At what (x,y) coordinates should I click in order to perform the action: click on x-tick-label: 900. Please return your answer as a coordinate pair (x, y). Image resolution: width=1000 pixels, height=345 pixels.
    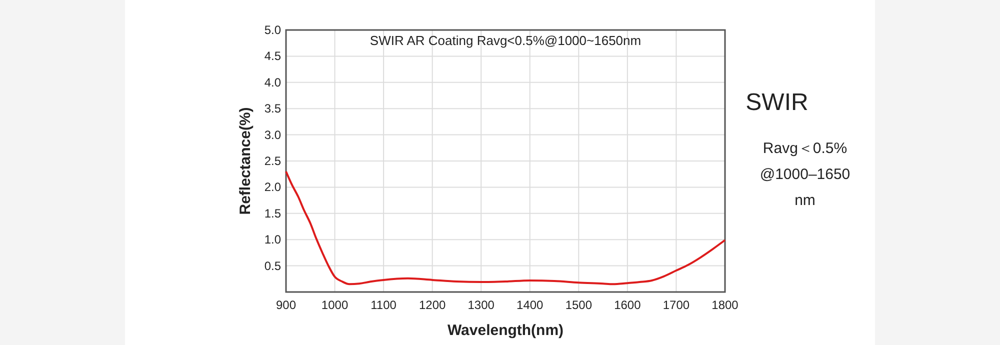
    Looking at the image, I should click on (286, 305).